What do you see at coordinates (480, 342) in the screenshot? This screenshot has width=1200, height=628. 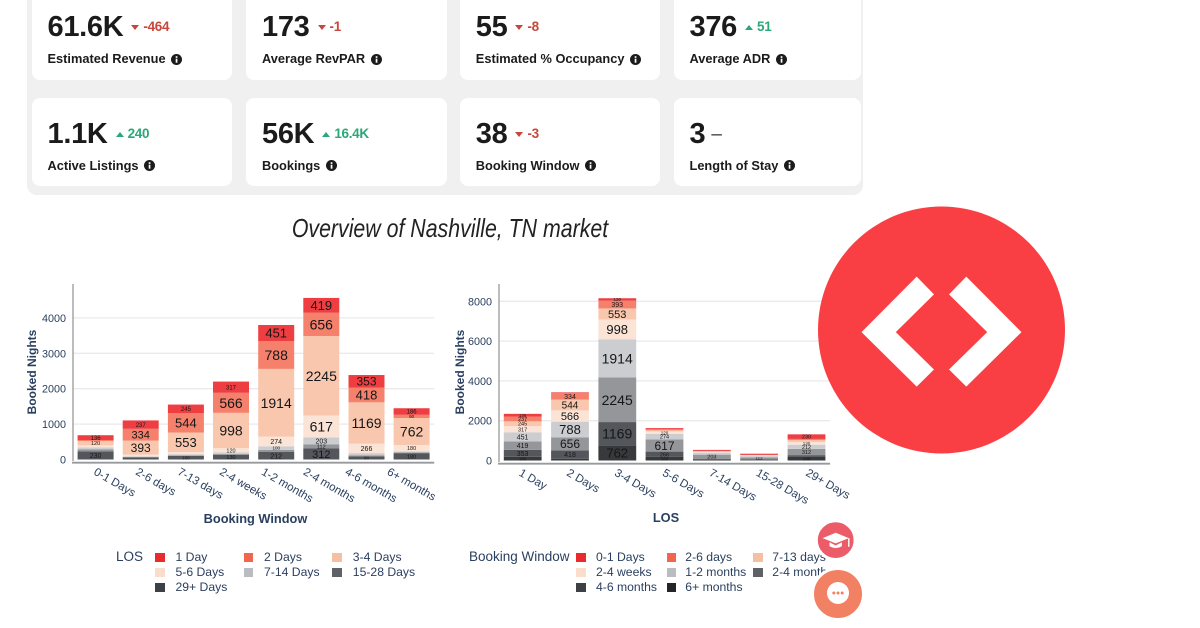 I see `svg-text: 6000` at bounding box center [480, 342].